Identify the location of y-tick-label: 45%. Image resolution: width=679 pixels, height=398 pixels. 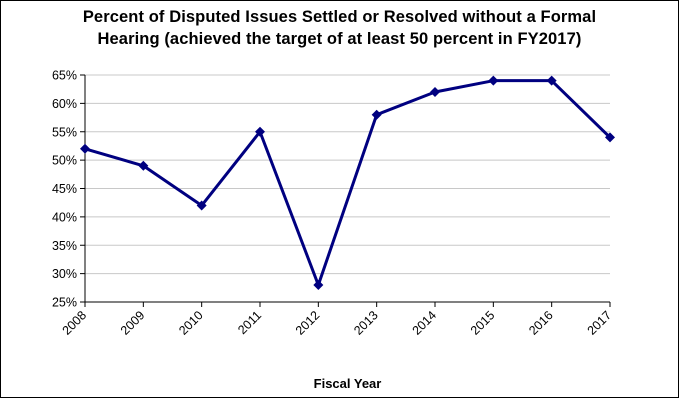
(64, 189).